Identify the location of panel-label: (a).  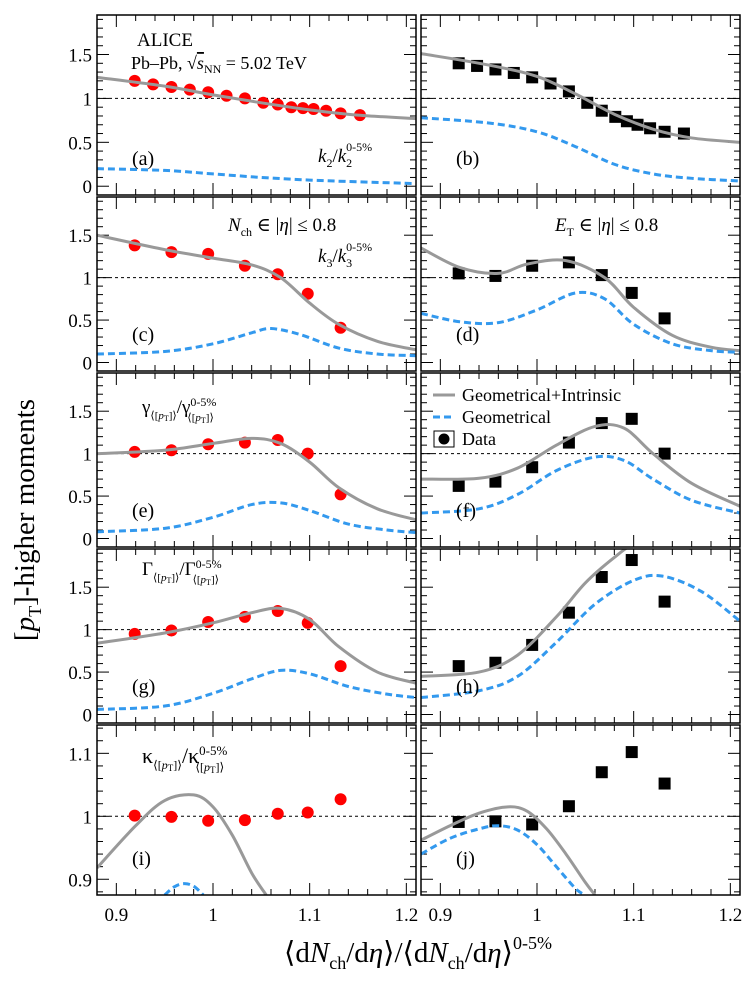
(143, 159).